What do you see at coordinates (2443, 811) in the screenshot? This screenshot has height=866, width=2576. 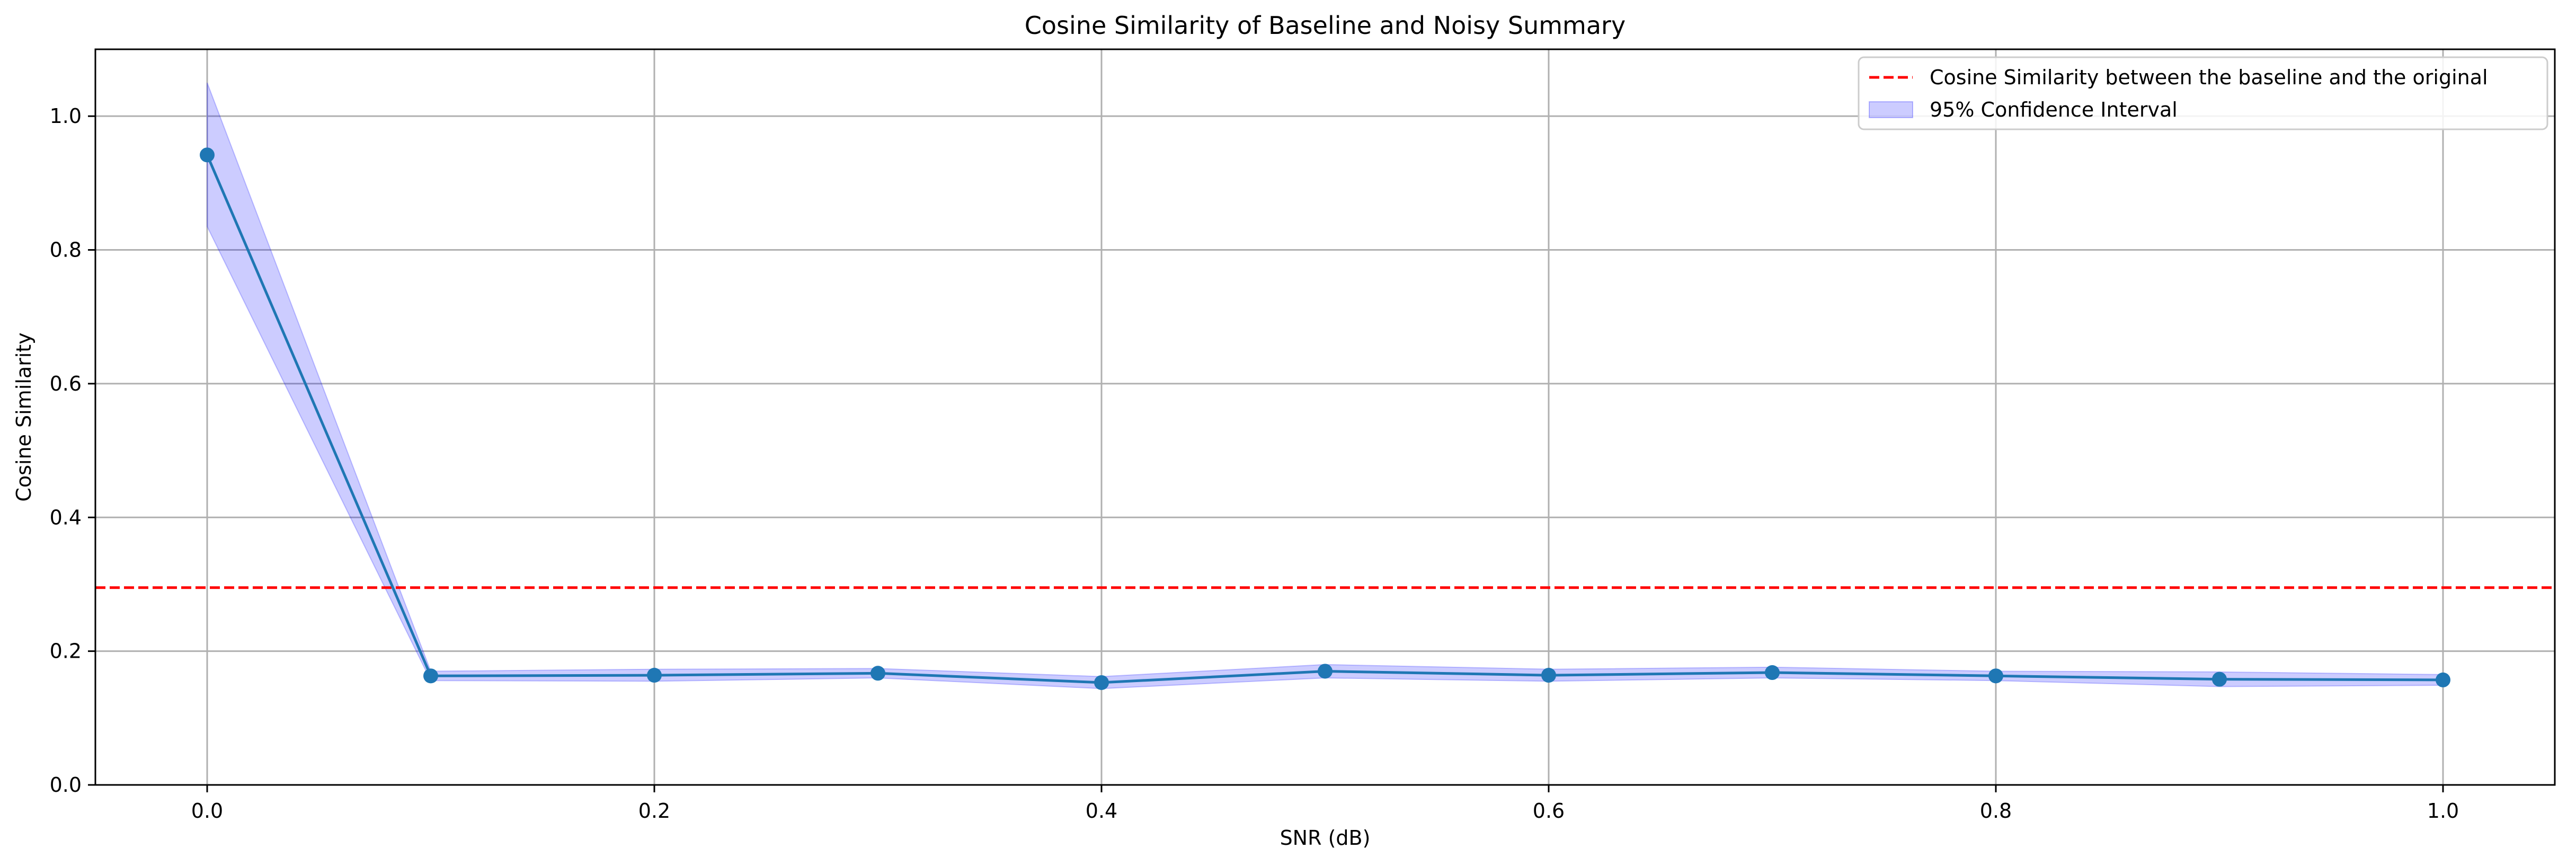 I see `x-tick-label: 1.0` at bounding box center [2443, 811].